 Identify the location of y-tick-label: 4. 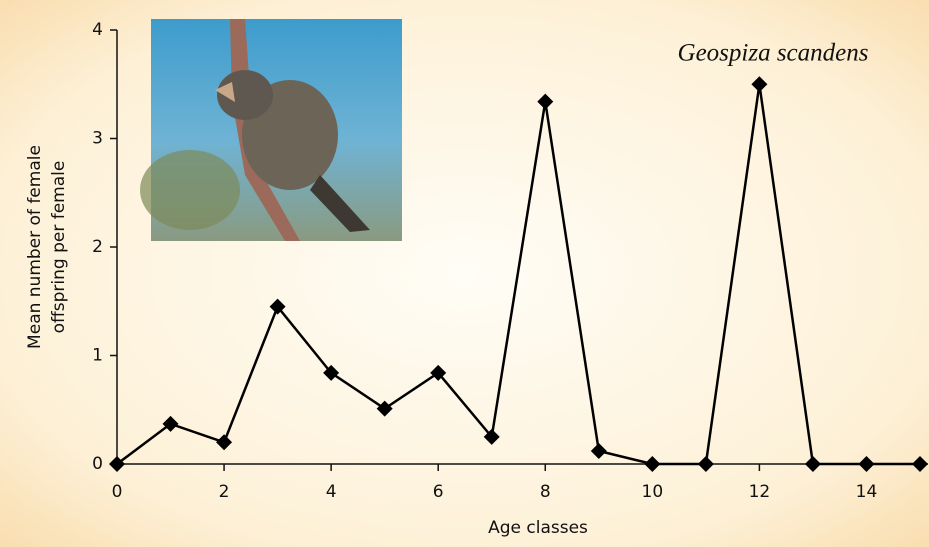
(97, 30).